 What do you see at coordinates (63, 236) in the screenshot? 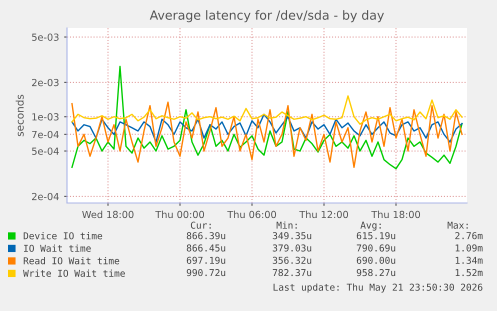
I see `legend-label: Device IO time` at bounding box center [63, 236].